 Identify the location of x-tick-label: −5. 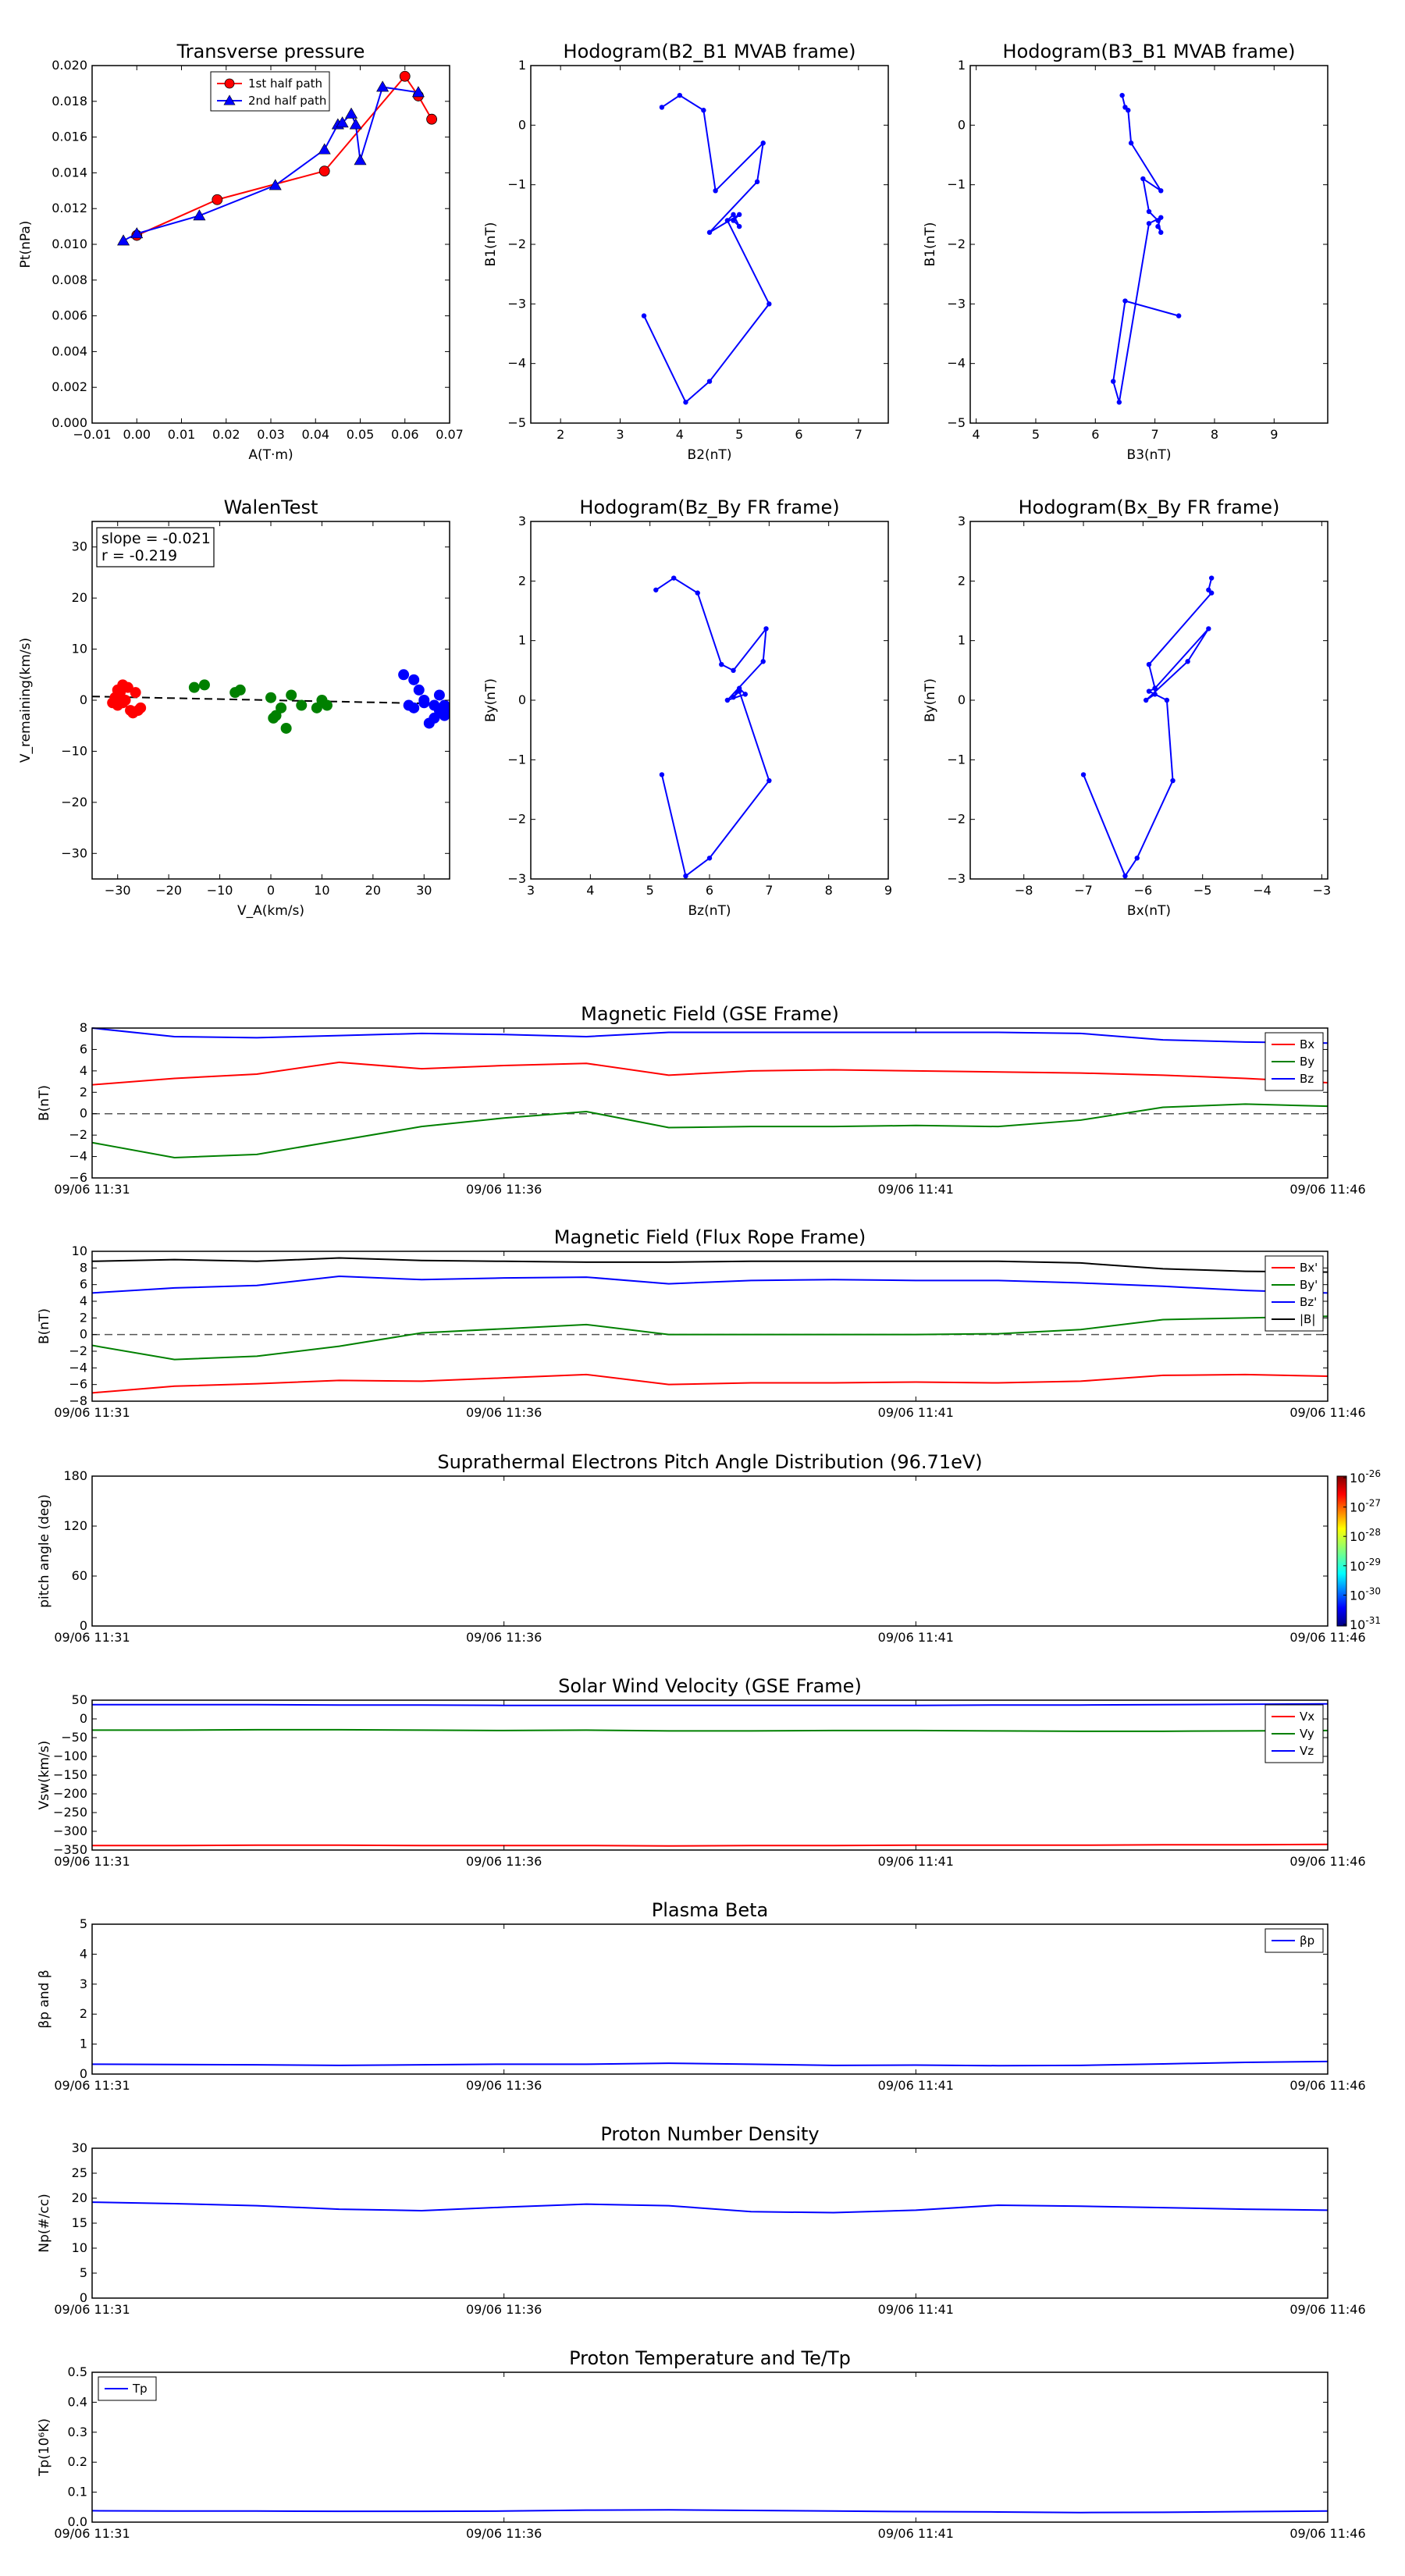
(1203, 890).